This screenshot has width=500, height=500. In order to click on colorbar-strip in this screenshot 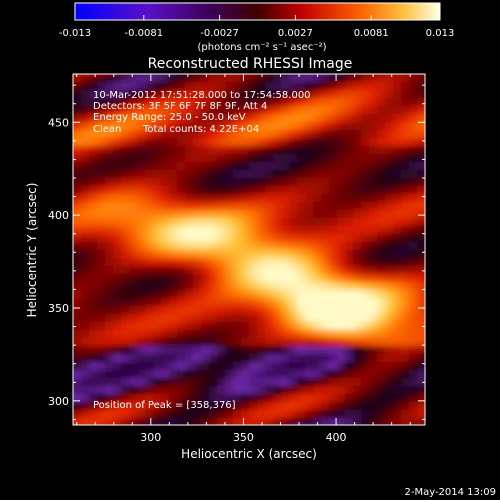, I will do `click(257, 11)`.